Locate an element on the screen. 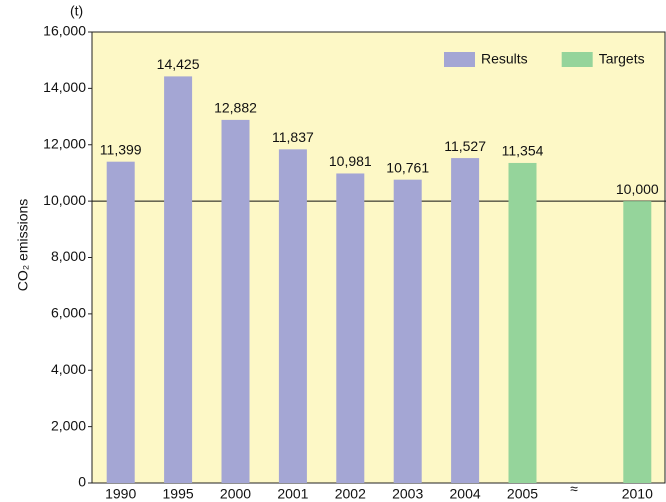  y-tick-label: 0 is located at coordinates (82, 482).